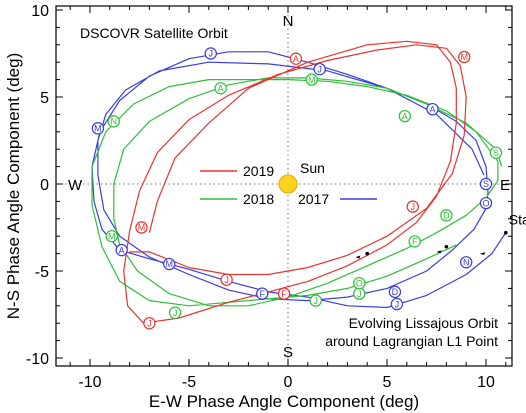 The height and width of the screenshot is (413, 526). I want to click on month-marker-label-2017-4: M, so click(98, 129).